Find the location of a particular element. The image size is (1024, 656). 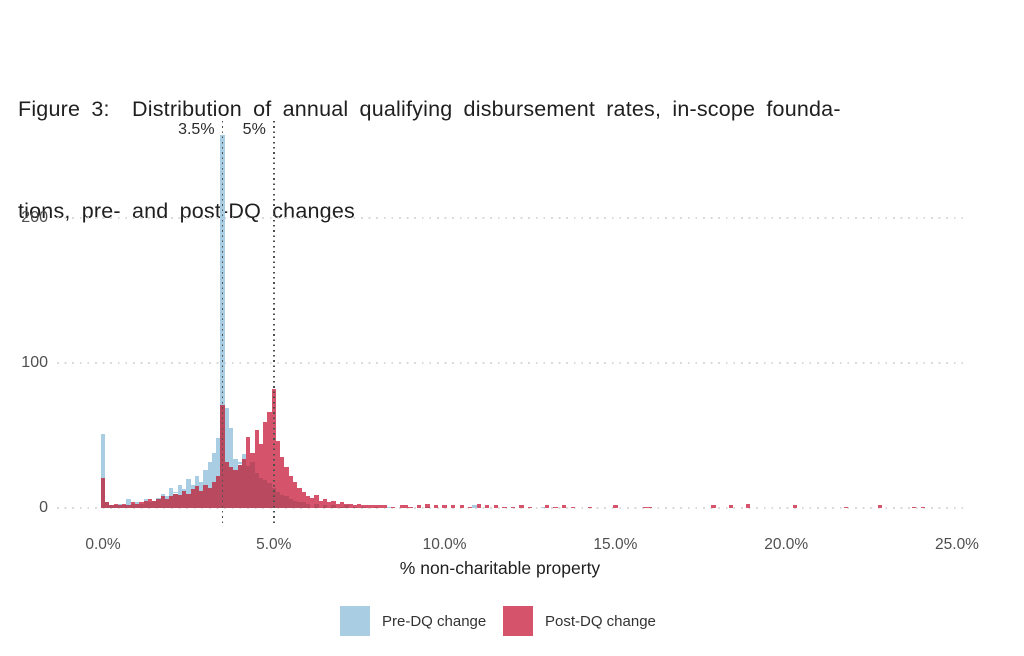

figure-caption-line-2: tions, pre- and post-DQ changes is located at coordinates (186, 211).